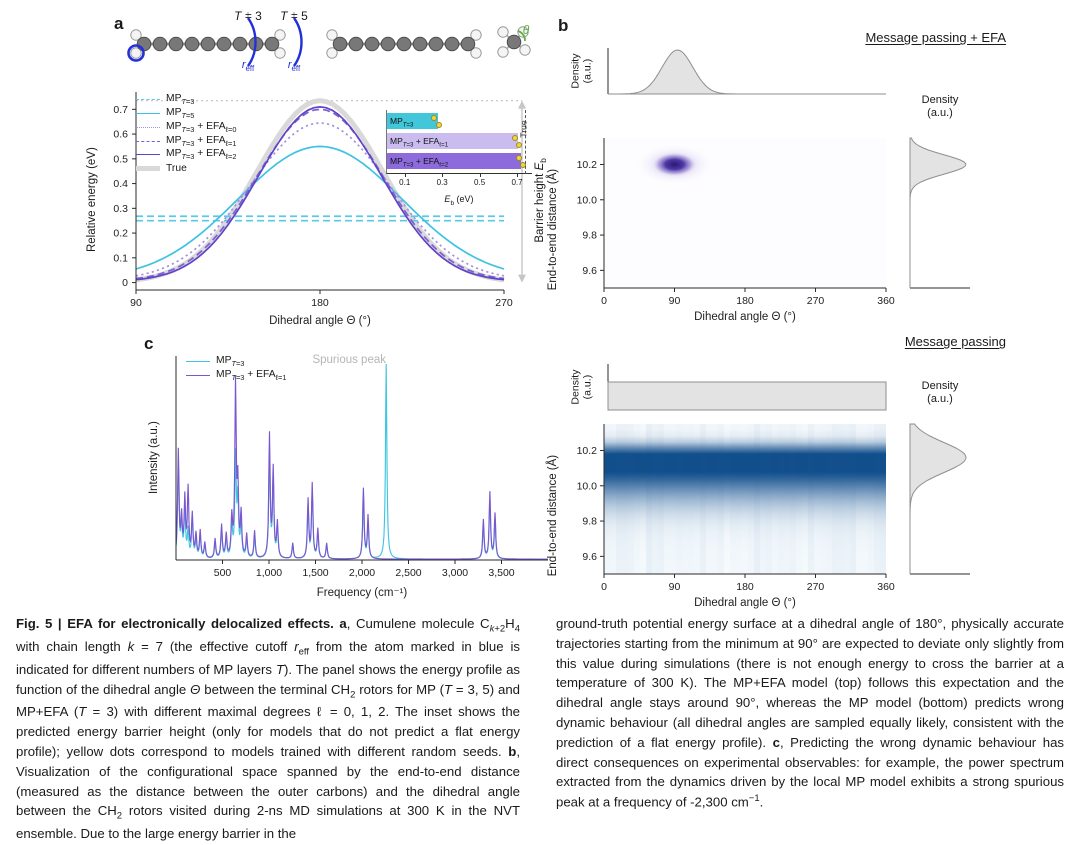 This screenshot has width=1080, height=845. Describe the element at coordinates (120, 184) in the screenshot. I see `svg-text: 0.4` at that location.